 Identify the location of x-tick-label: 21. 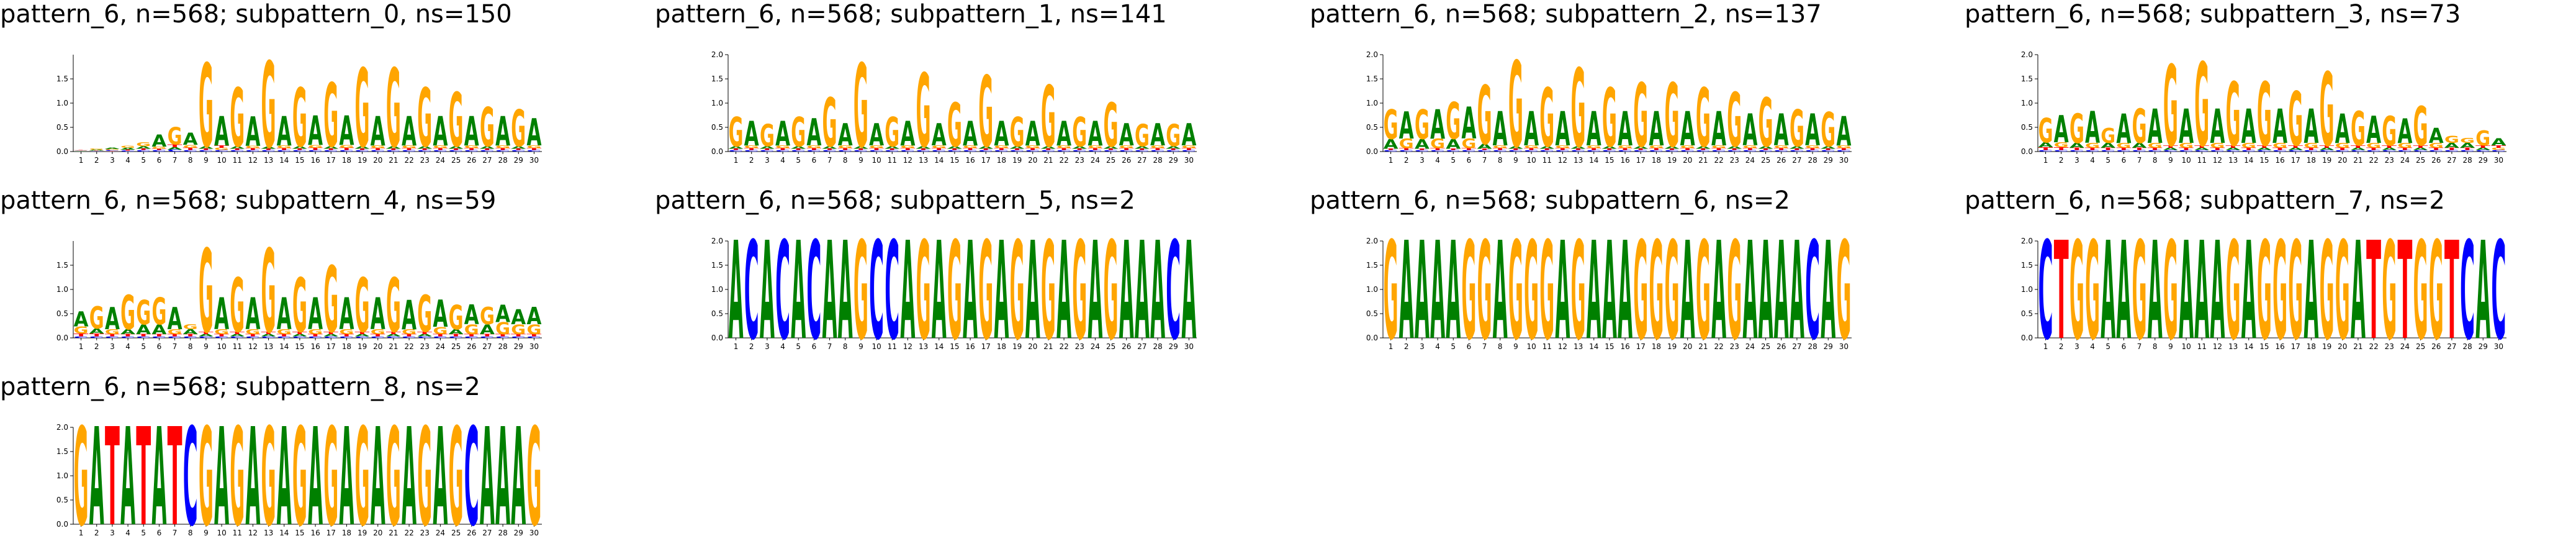
(1703, 160).